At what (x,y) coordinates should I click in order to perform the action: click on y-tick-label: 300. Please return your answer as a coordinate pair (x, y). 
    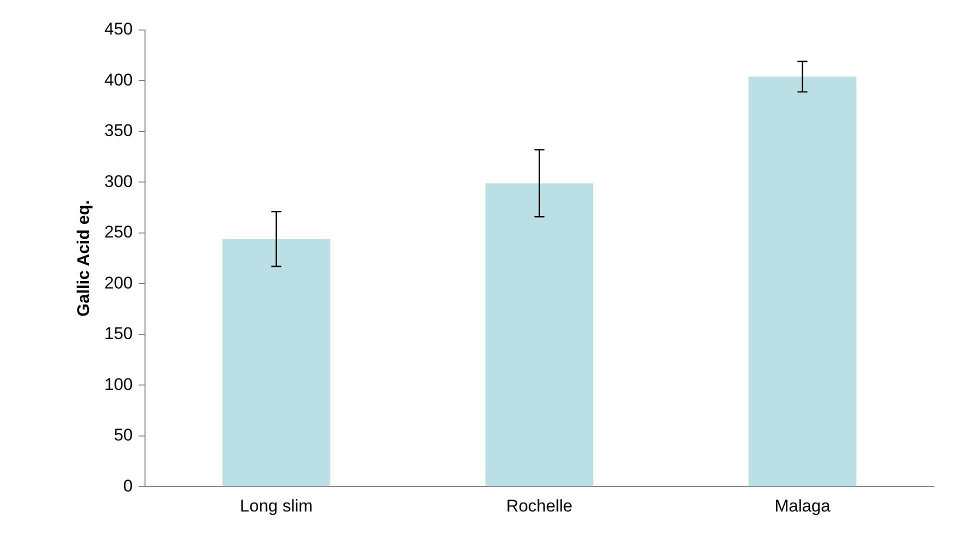
    Looking at the image, I should click on (118, 181).